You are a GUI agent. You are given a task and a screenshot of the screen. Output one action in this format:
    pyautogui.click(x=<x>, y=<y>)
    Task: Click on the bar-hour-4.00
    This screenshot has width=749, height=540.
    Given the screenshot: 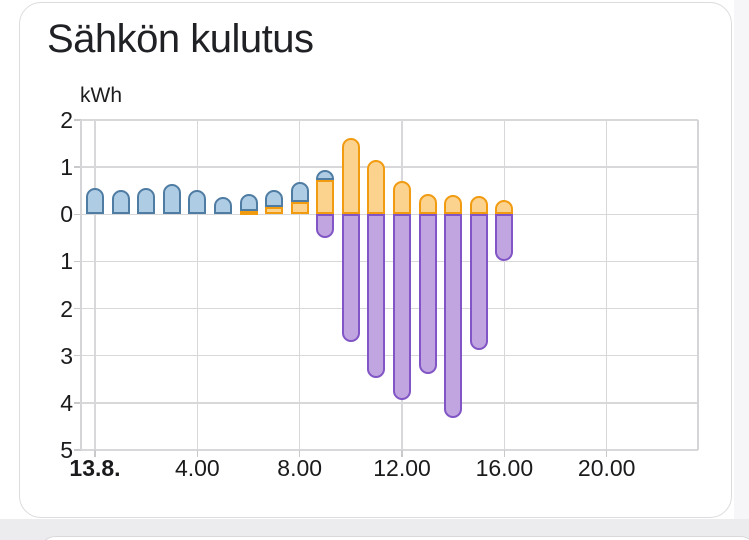 What is the action you would take?
    pyautogui.click(x=197, y=202)
    